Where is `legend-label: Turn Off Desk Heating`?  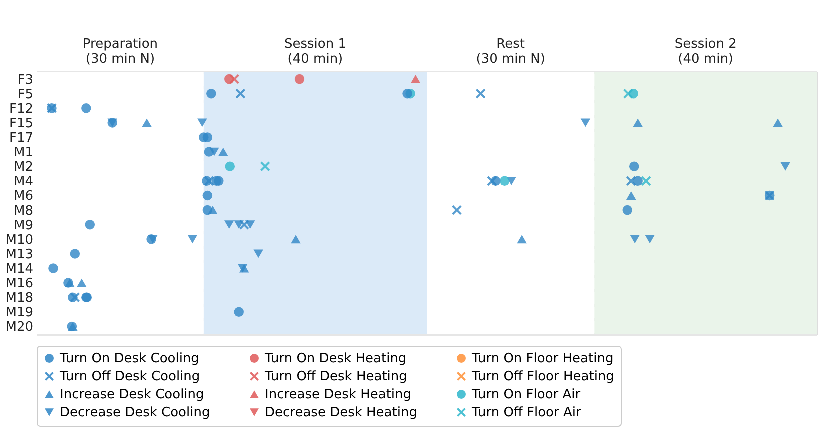 legend-label: Turn Off Desk Heating is located at coordinates (336, 377).